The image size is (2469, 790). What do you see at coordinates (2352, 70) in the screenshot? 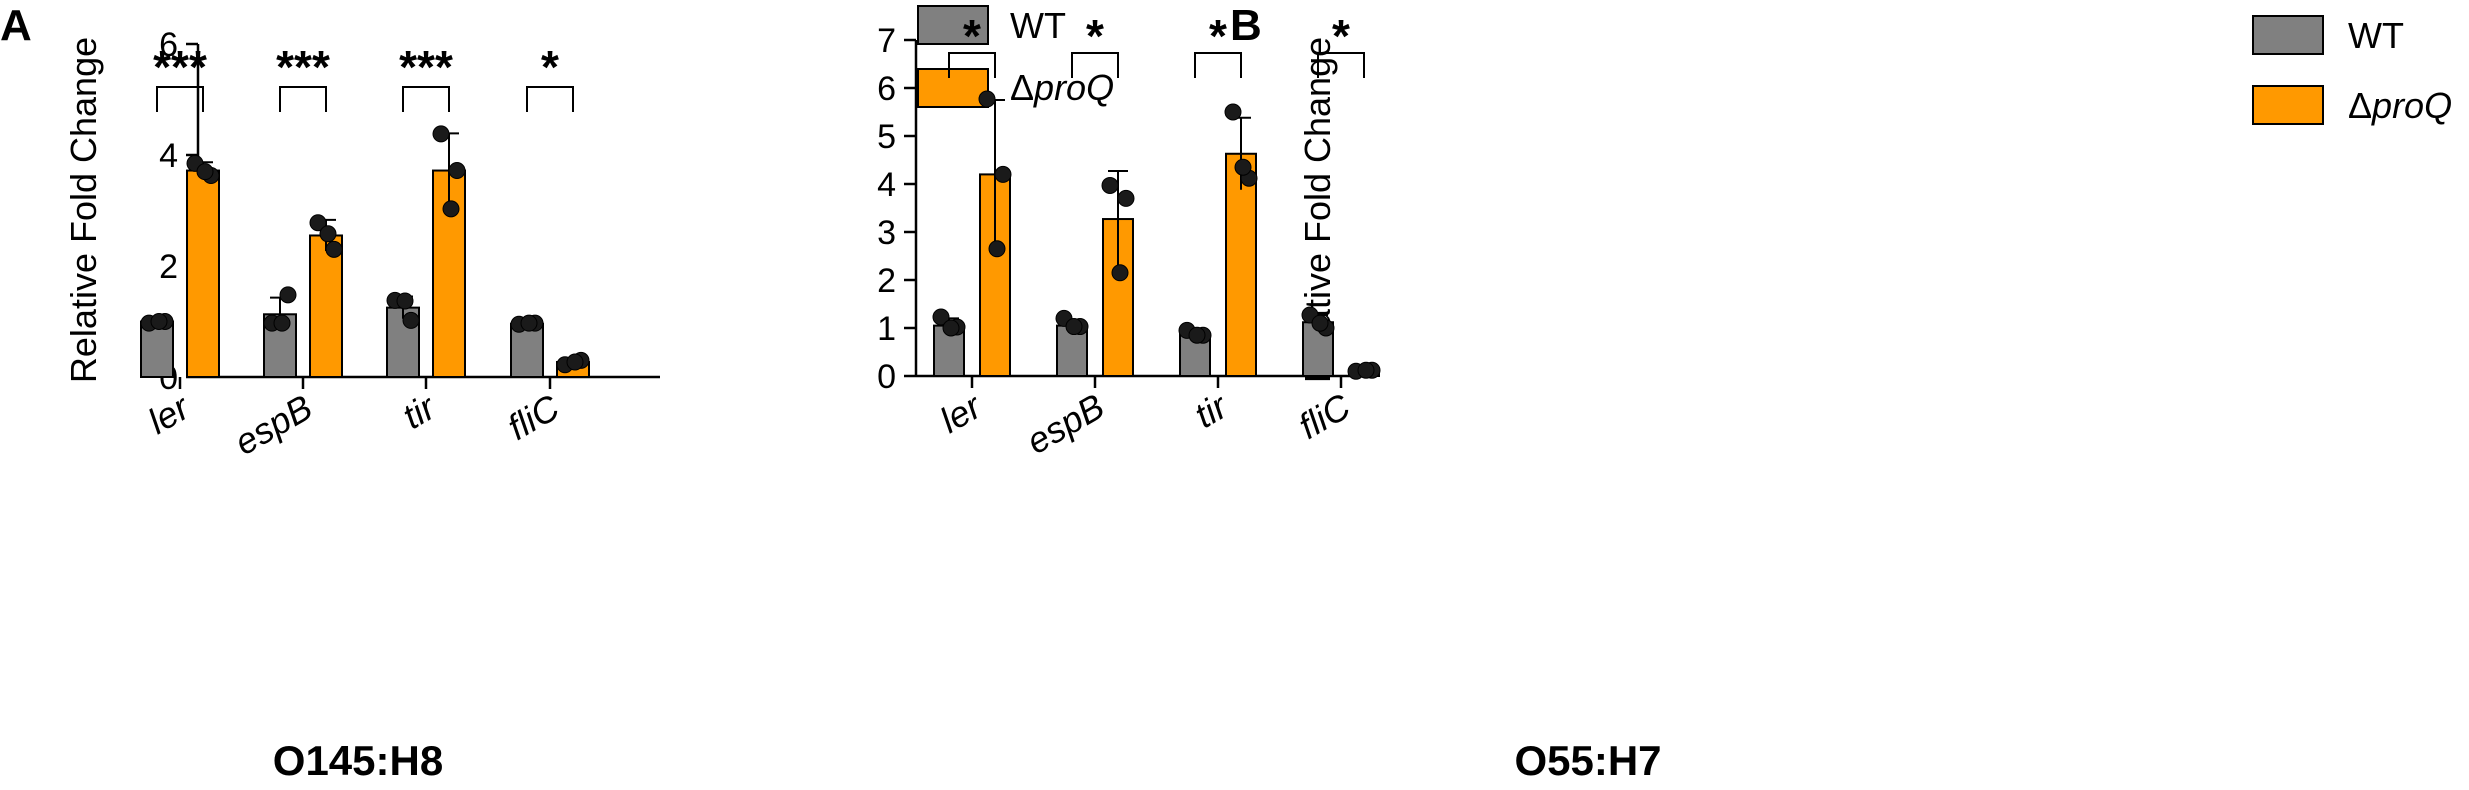
I see `panel-b-legend: WT ΔproQ` at bounding box center [2352, 70].